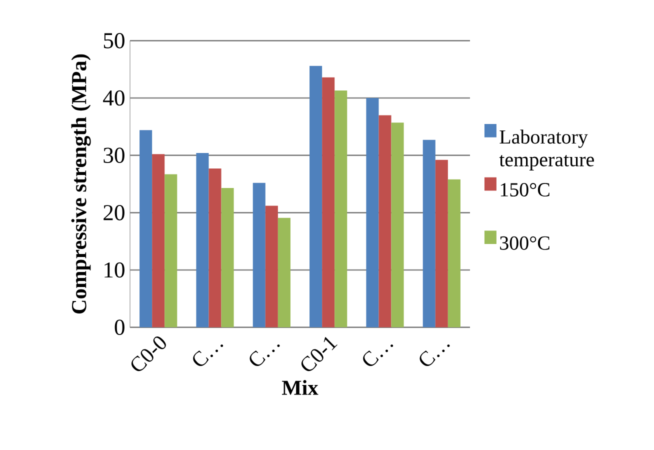  Describe the element at coordinates (525, 243) in the screenshot. I see `legend-label: 300°C` at that location.